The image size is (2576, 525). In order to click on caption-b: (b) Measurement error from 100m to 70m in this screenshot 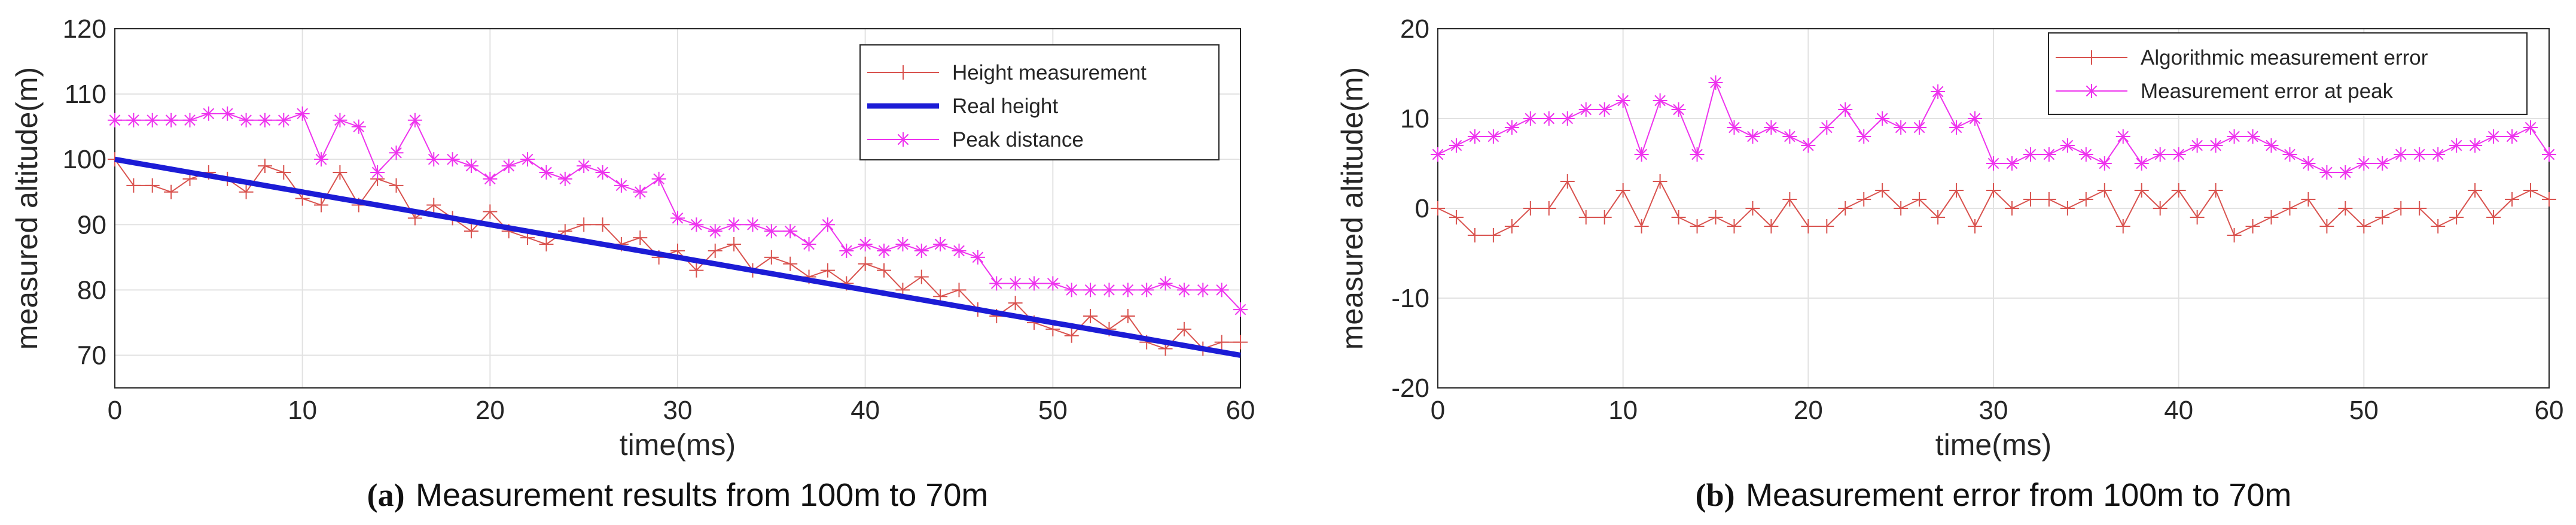, I will do `click(1994, 495)`.